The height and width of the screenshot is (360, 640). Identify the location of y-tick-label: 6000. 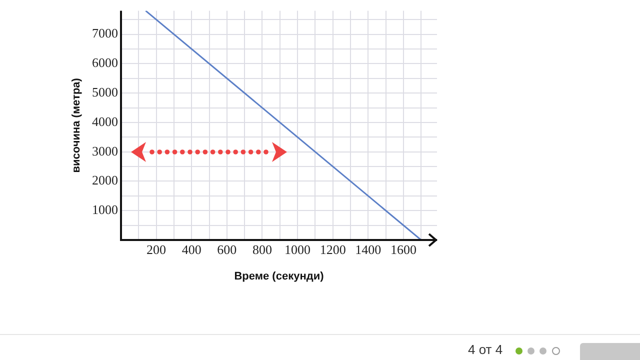
(105, 62).